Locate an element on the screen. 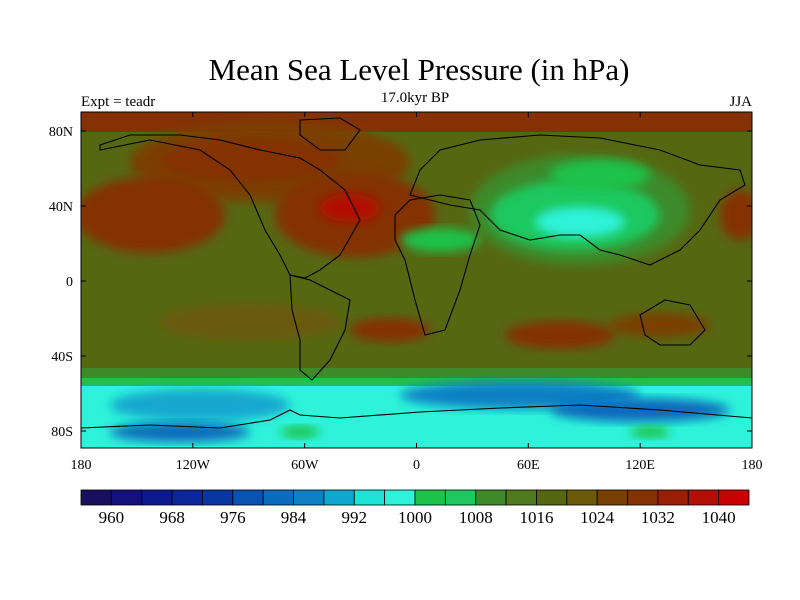 The width and height of the screenshot is (800, 600). lon-tick-label: 60E is located at coordinates (528, 465).